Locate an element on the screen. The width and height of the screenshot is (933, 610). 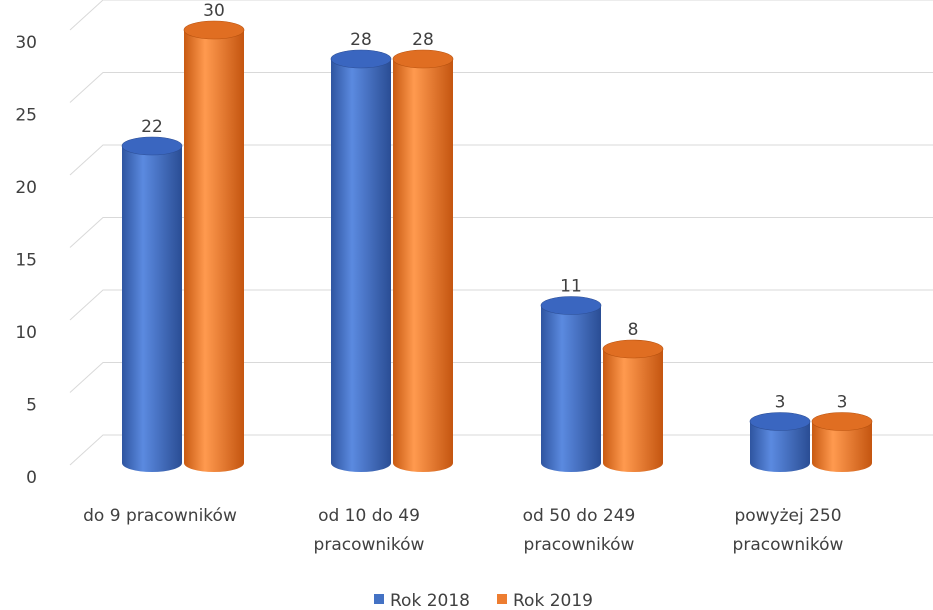
x-category-label: powyżej 250 pracowników is located at coordinates (788, 530).